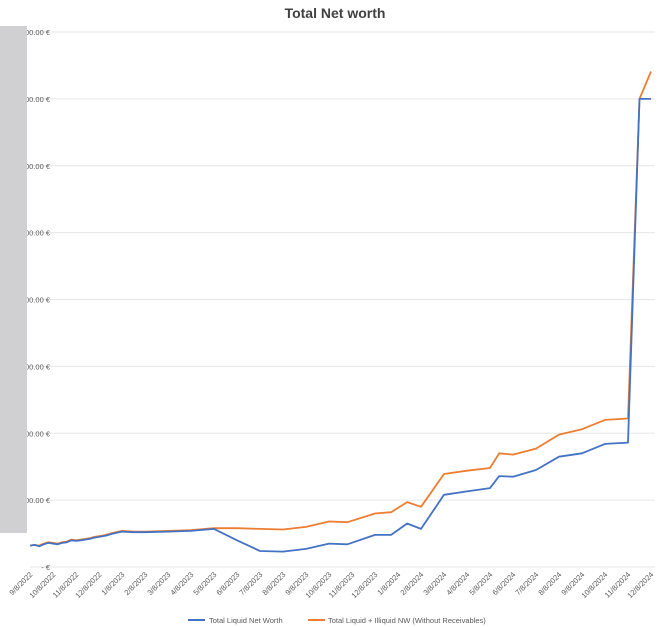 The image size is (665, 627). I want to click on x-tick-label: 5/8/2023, so click(204, 583).